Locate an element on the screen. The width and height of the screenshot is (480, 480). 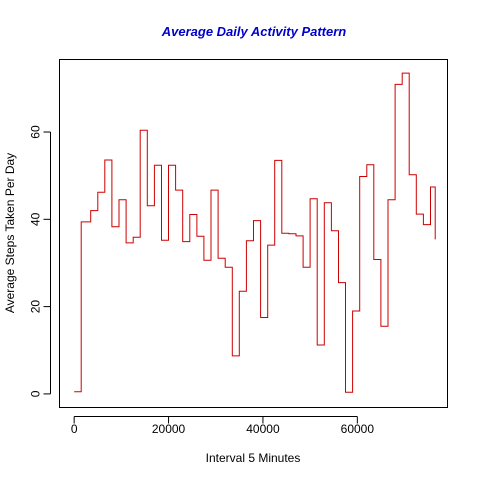
y-tick-label: 20 is located at coordinates (36, 307).